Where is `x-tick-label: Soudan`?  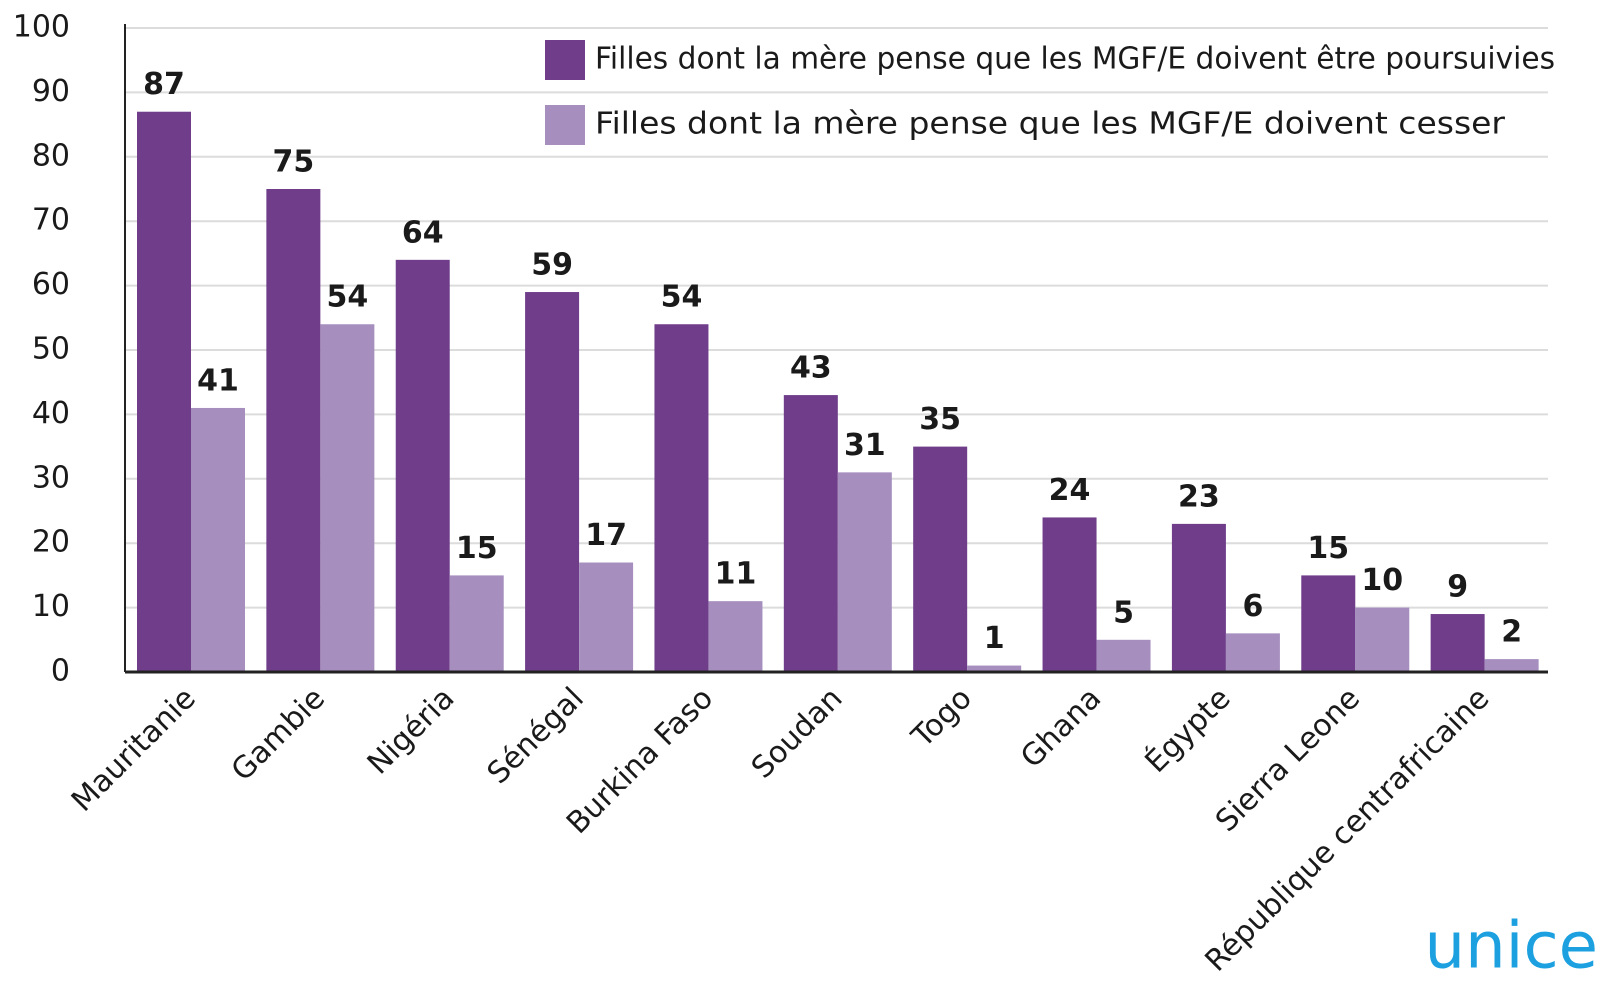
x-tick-label: Soudan is located at coordinates (797, 733).